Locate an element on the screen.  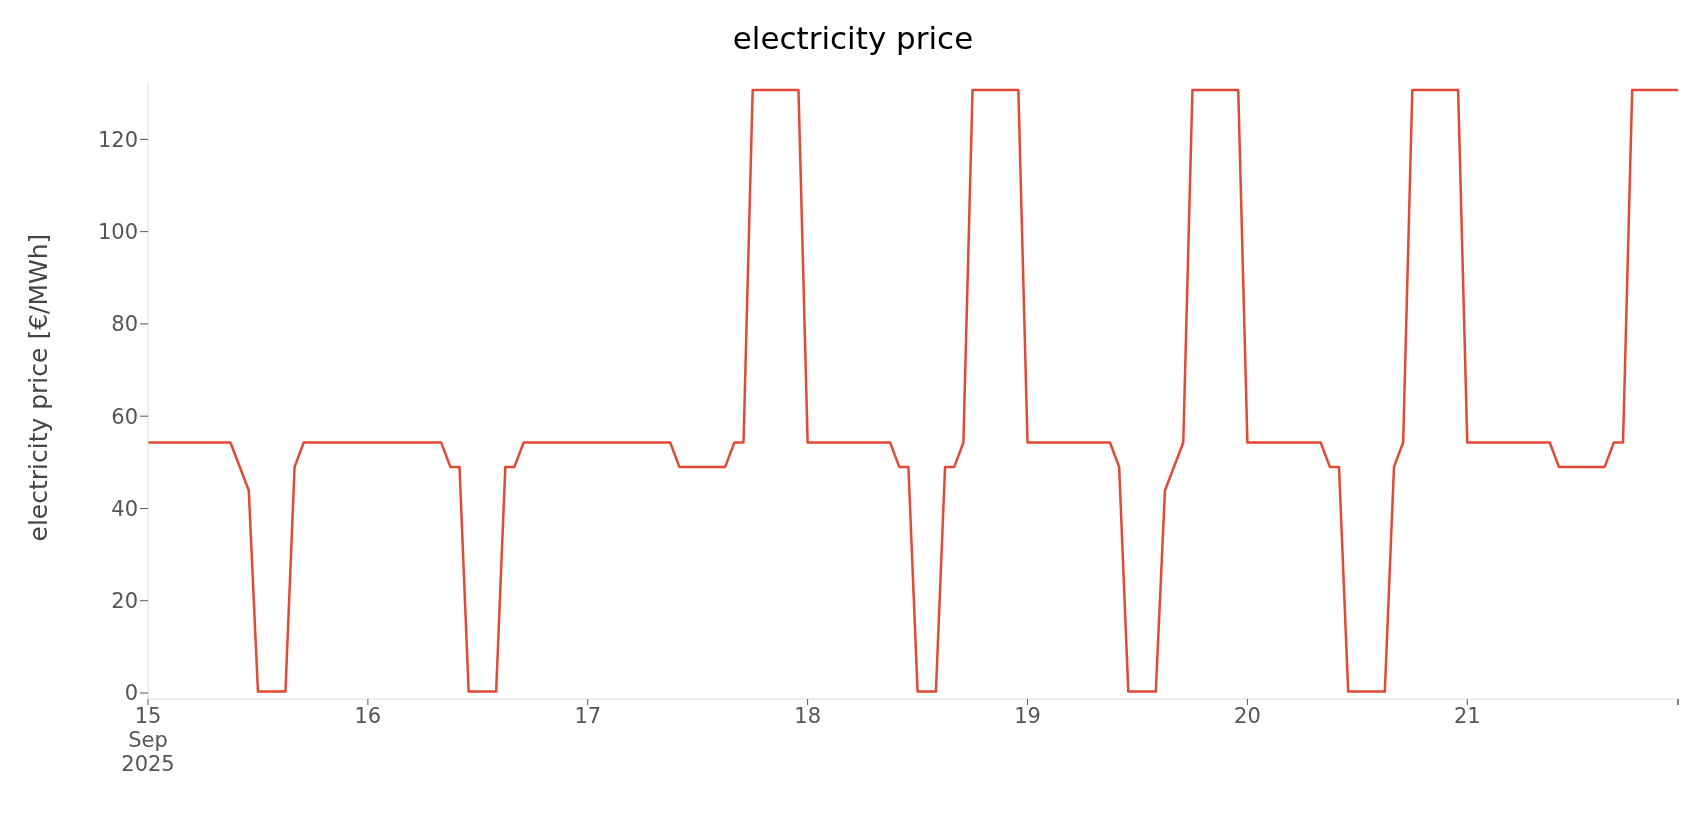
y-tick-label: 0 is located at coordinates (131, 693).